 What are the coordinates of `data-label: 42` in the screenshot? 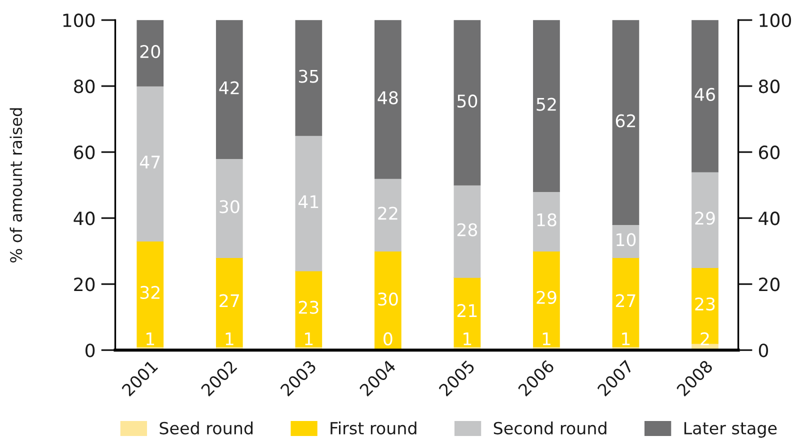 It's located at (229, 87).